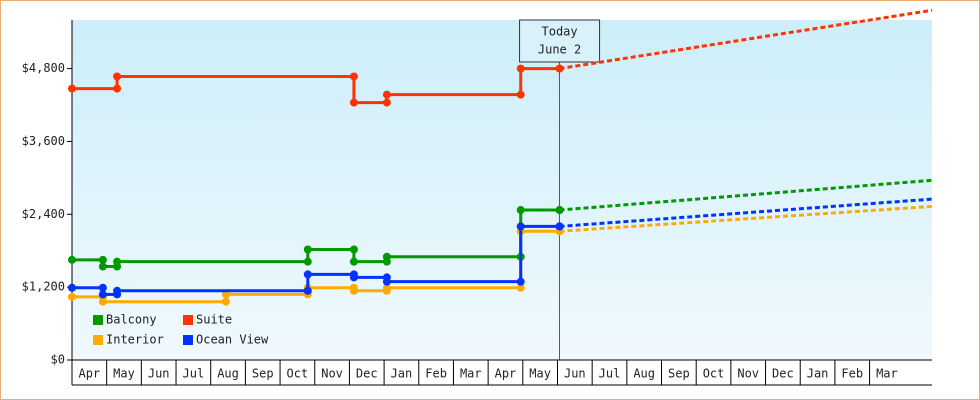 Image resolution: width=980 pixels, height=400 pixels. Describe the element at coordinates (559, 50) in the screenshot. I see `today-label: June 2` at that location.